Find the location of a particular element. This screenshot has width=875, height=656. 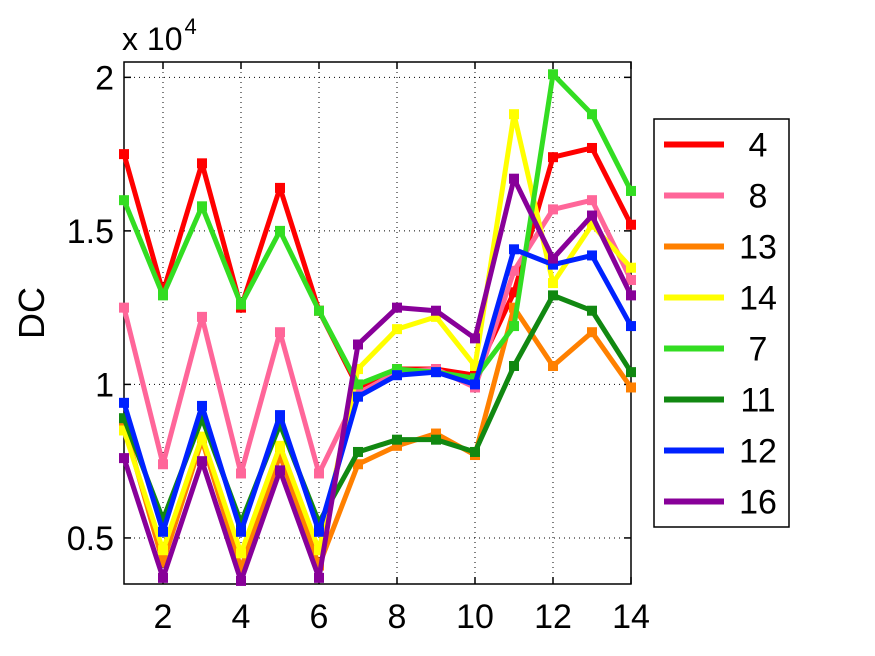

legend-box is located at coordinates (721, 323).